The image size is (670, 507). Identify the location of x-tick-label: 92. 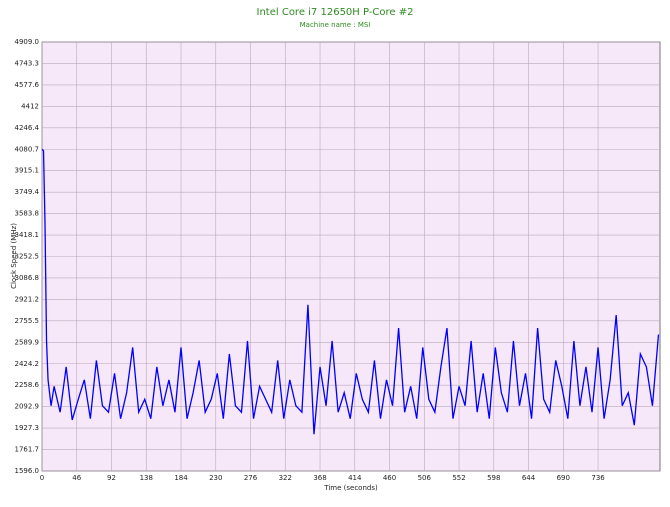
(111, 478).